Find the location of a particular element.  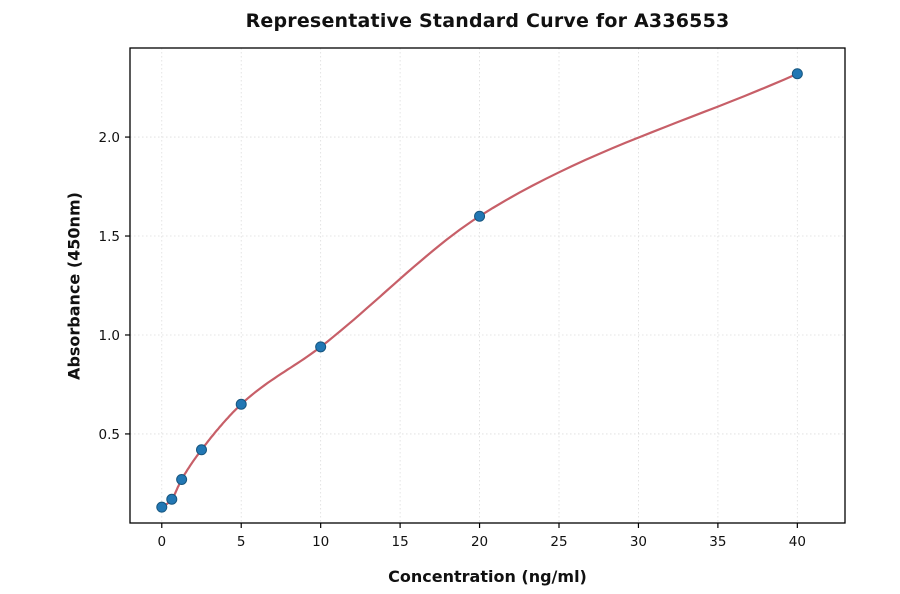

x-tick-label: 15 is located at coordinates (400, 542).